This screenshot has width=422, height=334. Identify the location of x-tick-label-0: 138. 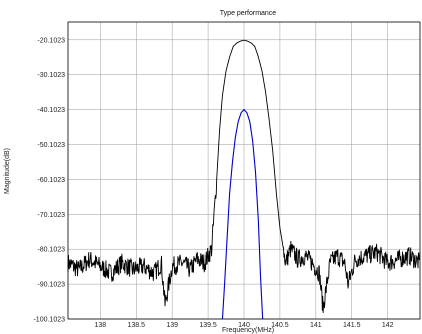
(100, 325).